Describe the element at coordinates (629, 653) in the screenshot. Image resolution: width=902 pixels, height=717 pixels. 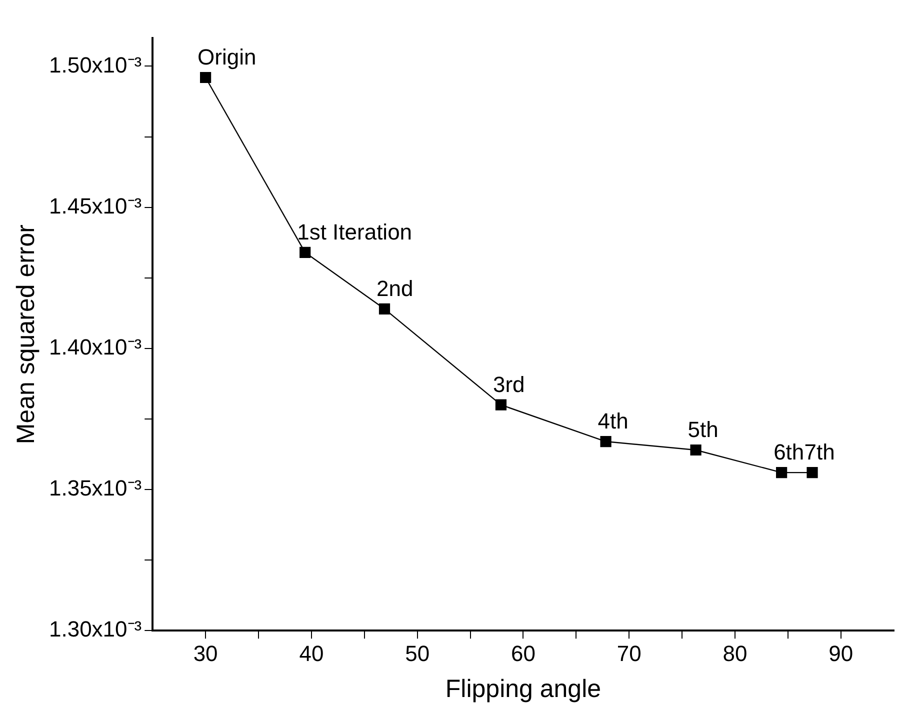
I see `x-tick-label: 70` at that location.